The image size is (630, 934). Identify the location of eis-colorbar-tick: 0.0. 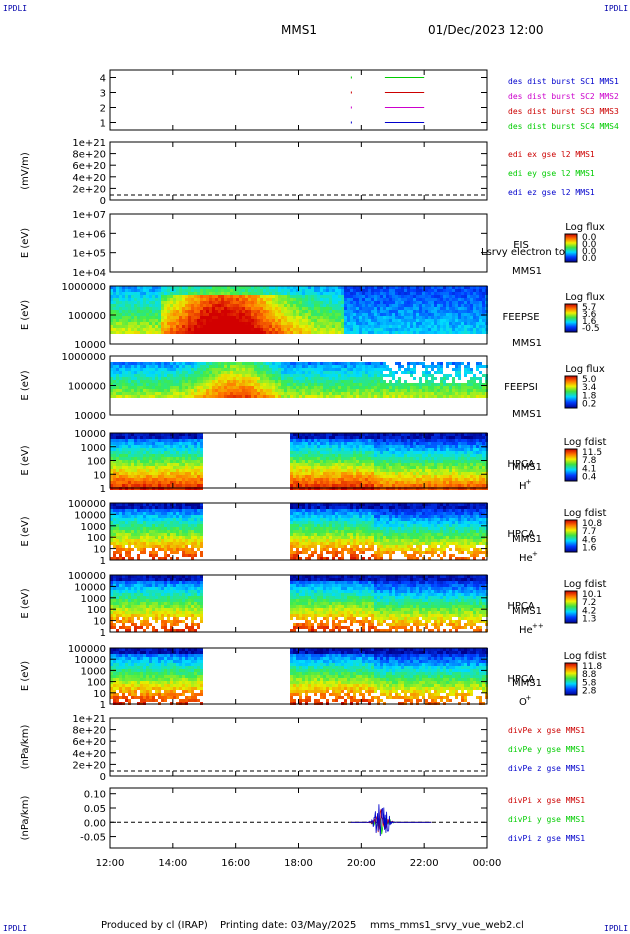
(589, 238).